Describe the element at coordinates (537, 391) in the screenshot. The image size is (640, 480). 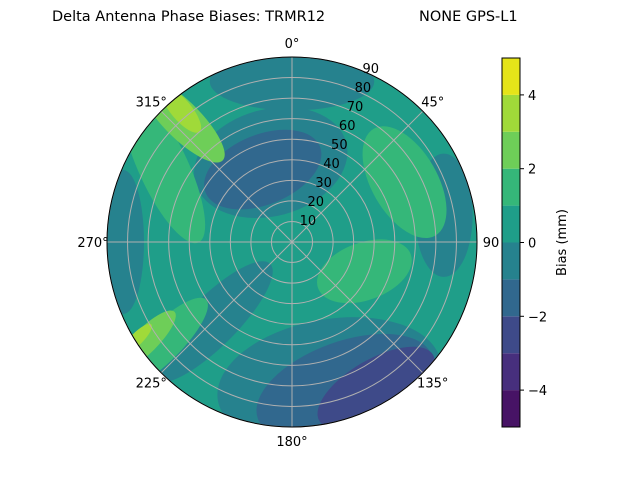
I see `colorbar-tick-label: −4` at that location.